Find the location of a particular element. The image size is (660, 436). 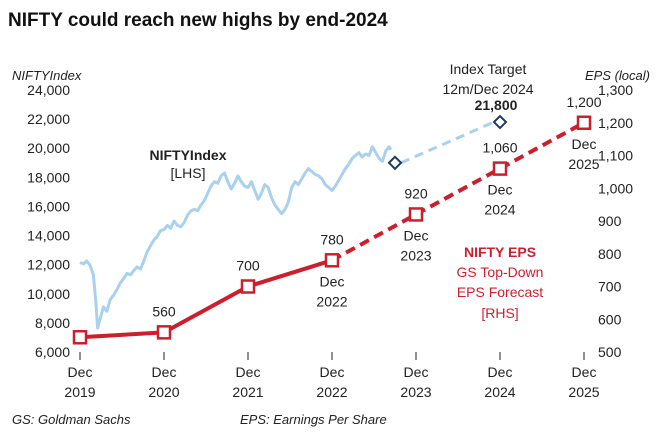

x-tick-label-year: 2025 is located at coordinates (583, 392).